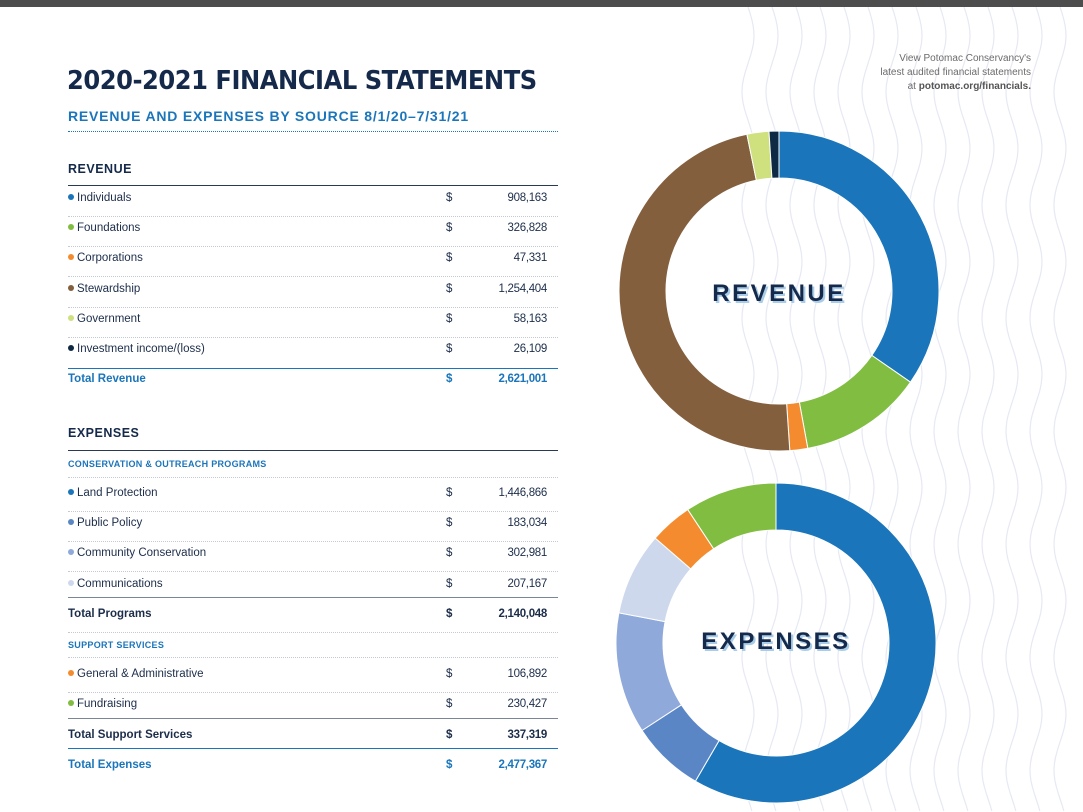 This screenshot has width=1083, height=812. I want to click on row-value: 2,477,367, so click(523, 765).